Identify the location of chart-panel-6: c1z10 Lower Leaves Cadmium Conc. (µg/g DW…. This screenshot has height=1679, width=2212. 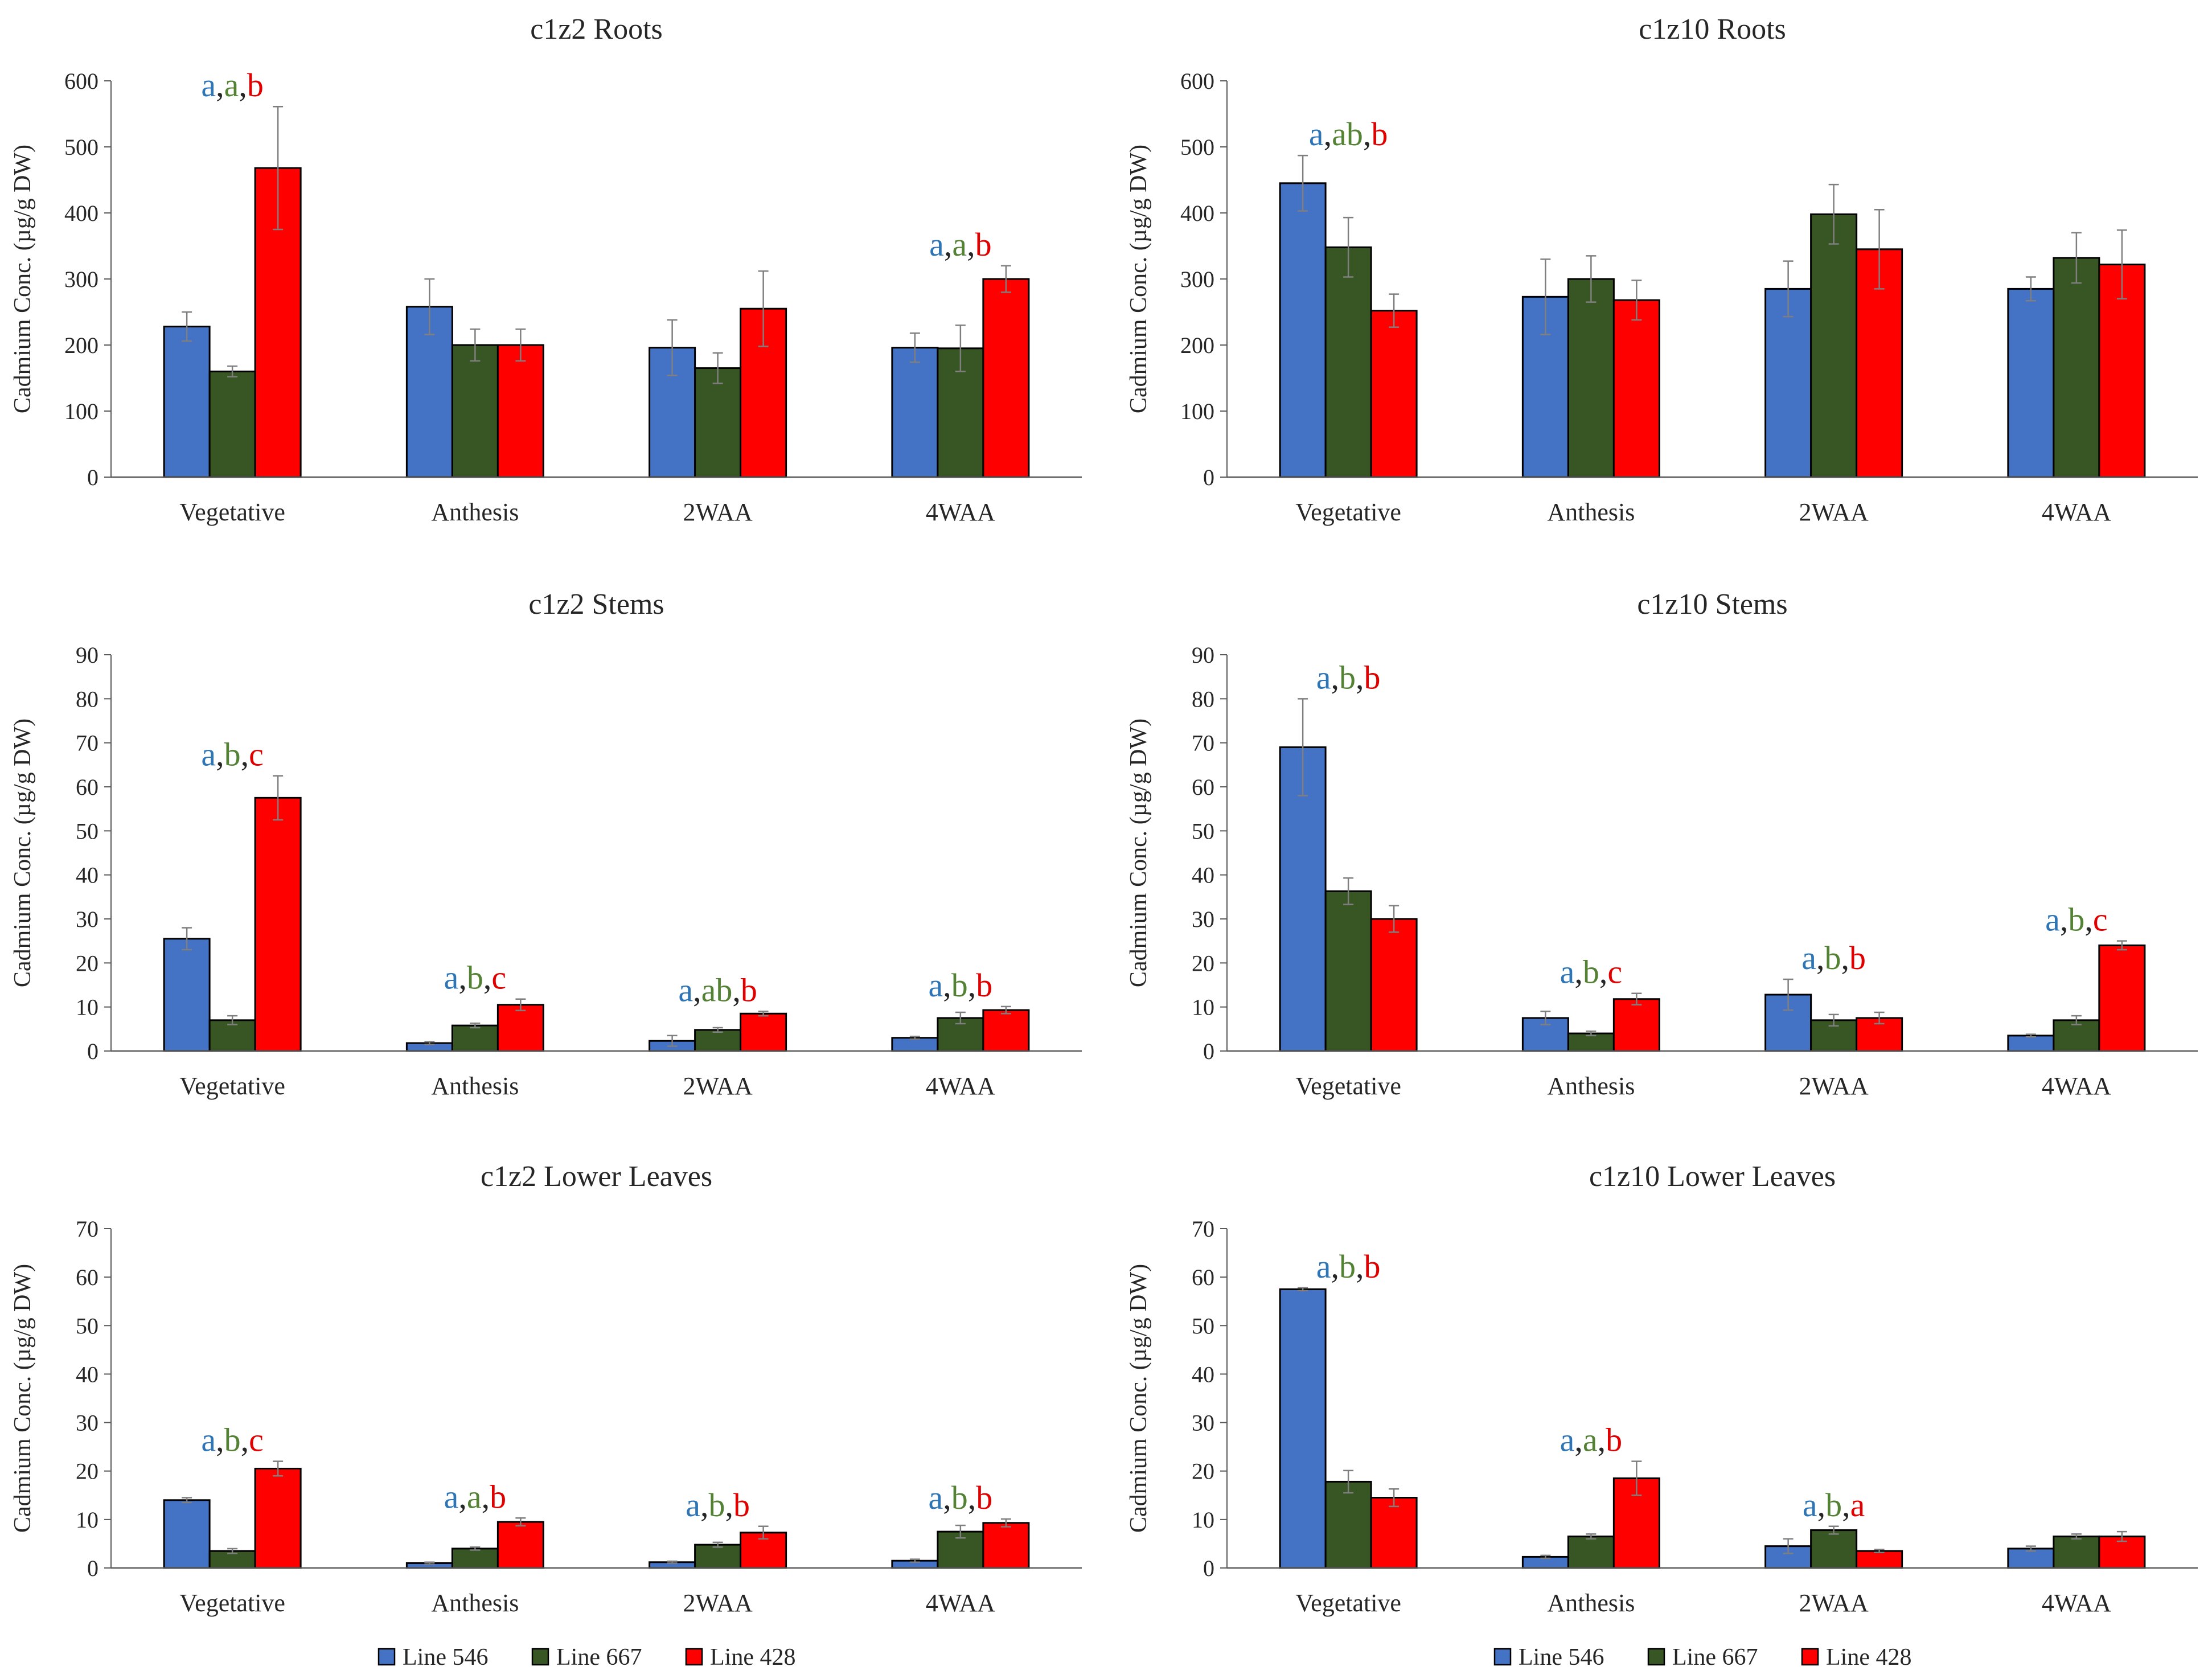
(1662, 1388).